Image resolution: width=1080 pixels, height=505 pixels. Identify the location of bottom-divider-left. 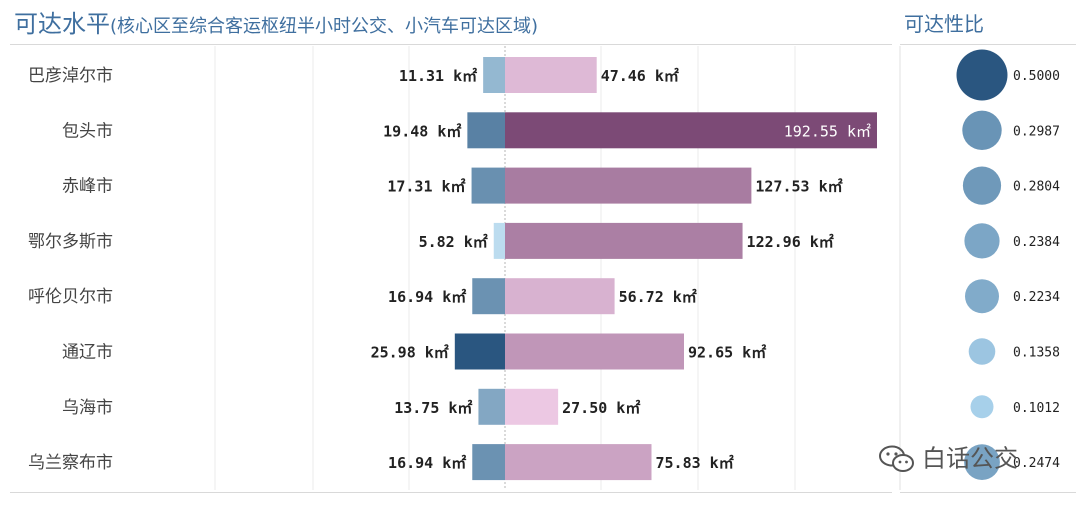
(451, 492).